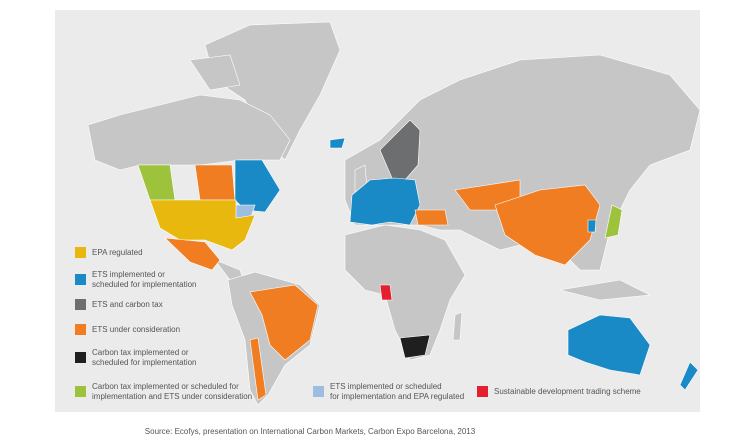 This screenshot has height=445, width=754. I want to click on legend-label: ETS implemented or scheduled, so click(386, 386).